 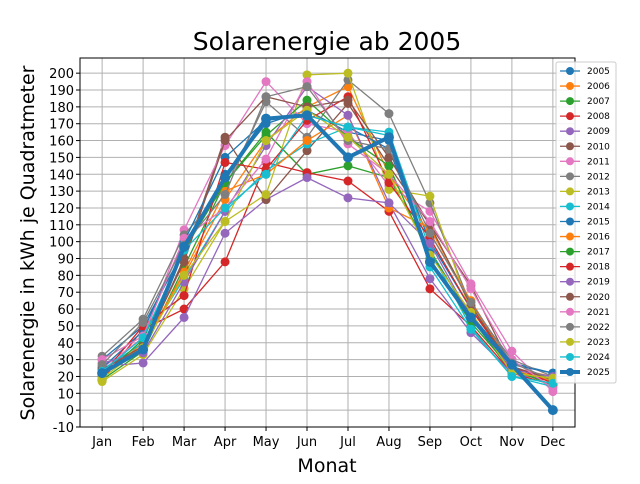 I want to click on legend-label: 2012, so click(x=598, y=177).